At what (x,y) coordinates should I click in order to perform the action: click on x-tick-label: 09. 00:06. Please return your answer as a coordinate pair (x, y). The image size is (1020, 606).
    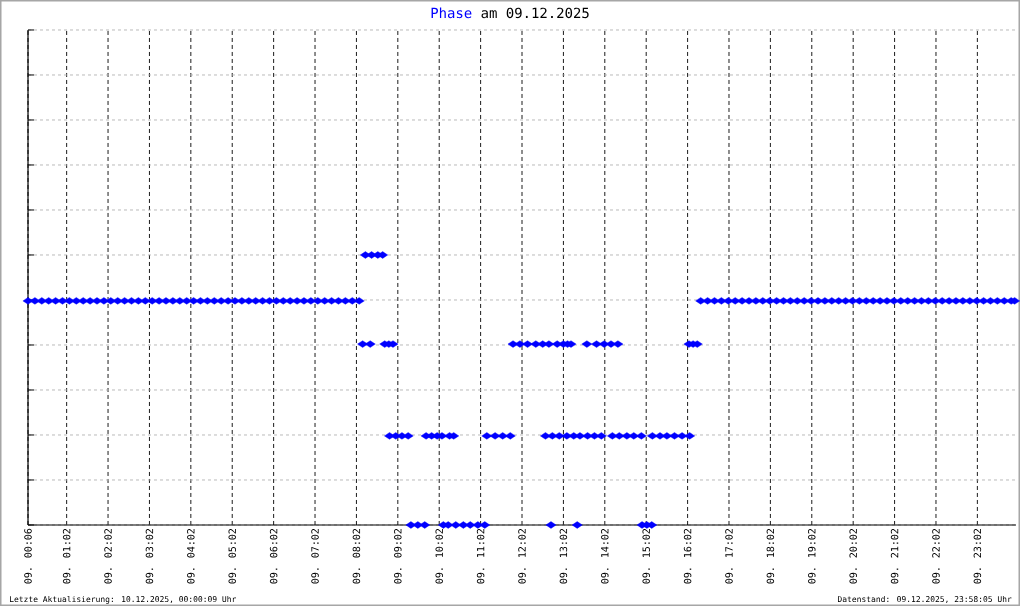
    Looking at the image, I should click on (28, 556).